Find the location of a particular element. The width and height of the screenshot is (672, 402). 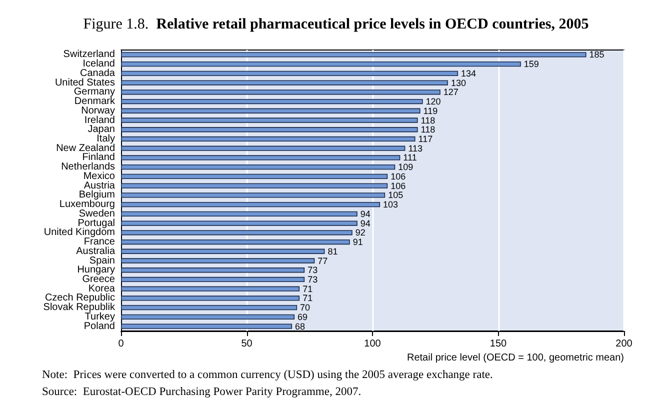

data-label: 134 is located at coordinates (468, 73).